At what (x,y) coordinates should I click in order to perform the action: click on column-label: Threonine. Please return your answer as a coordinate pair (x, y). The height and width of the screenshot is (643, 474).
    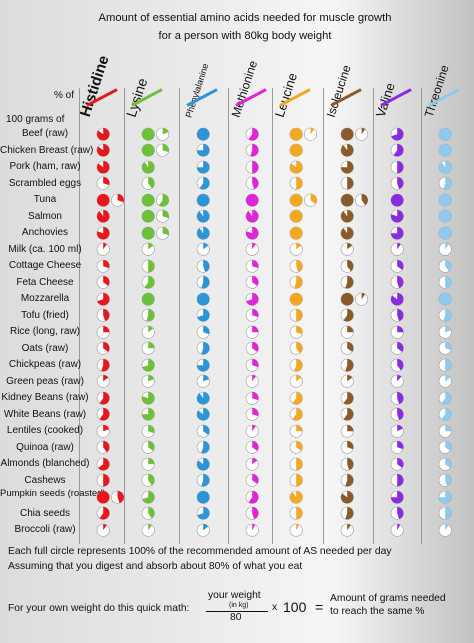
    Looking at the image, I should click on (436, 91).